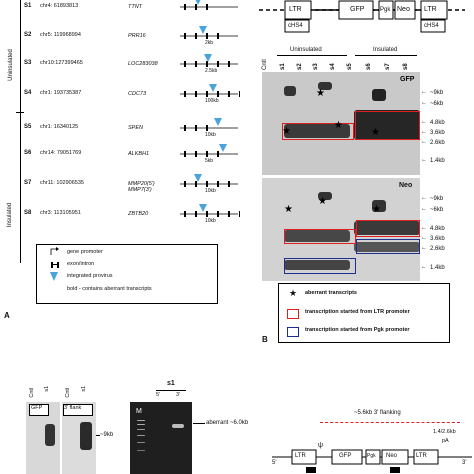 This screenshot has height=474, width=474. Describe the element at coordinates (274, 463) in the screenshot. I see `construct-end-5: 5'` at that location.